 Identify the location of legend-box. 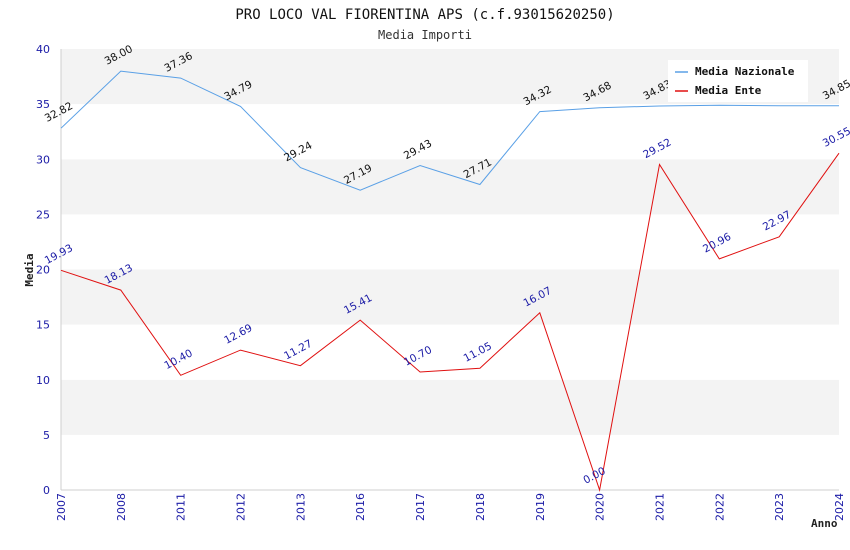
(738, 81).